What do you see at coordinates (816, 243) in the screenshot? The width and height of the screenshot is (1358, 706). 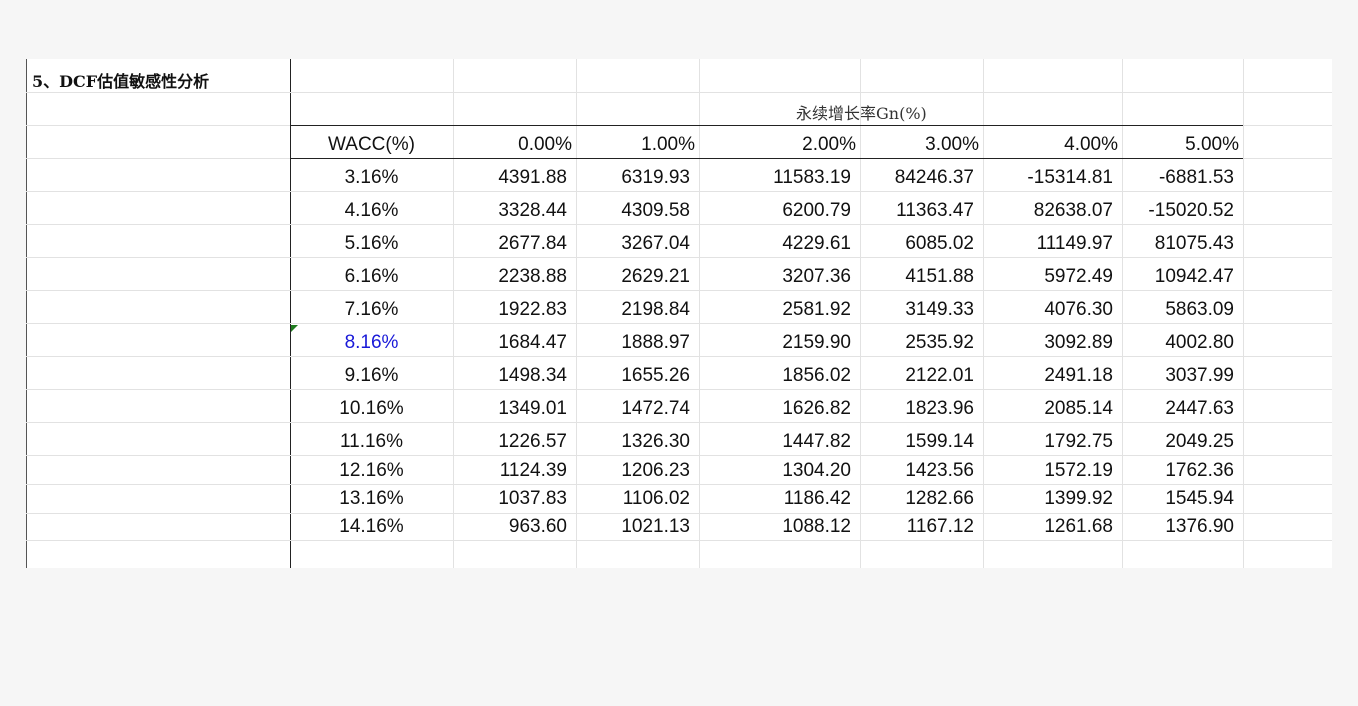 I see `valuation-cell: 4229.61` at bounding box center [816, 243].